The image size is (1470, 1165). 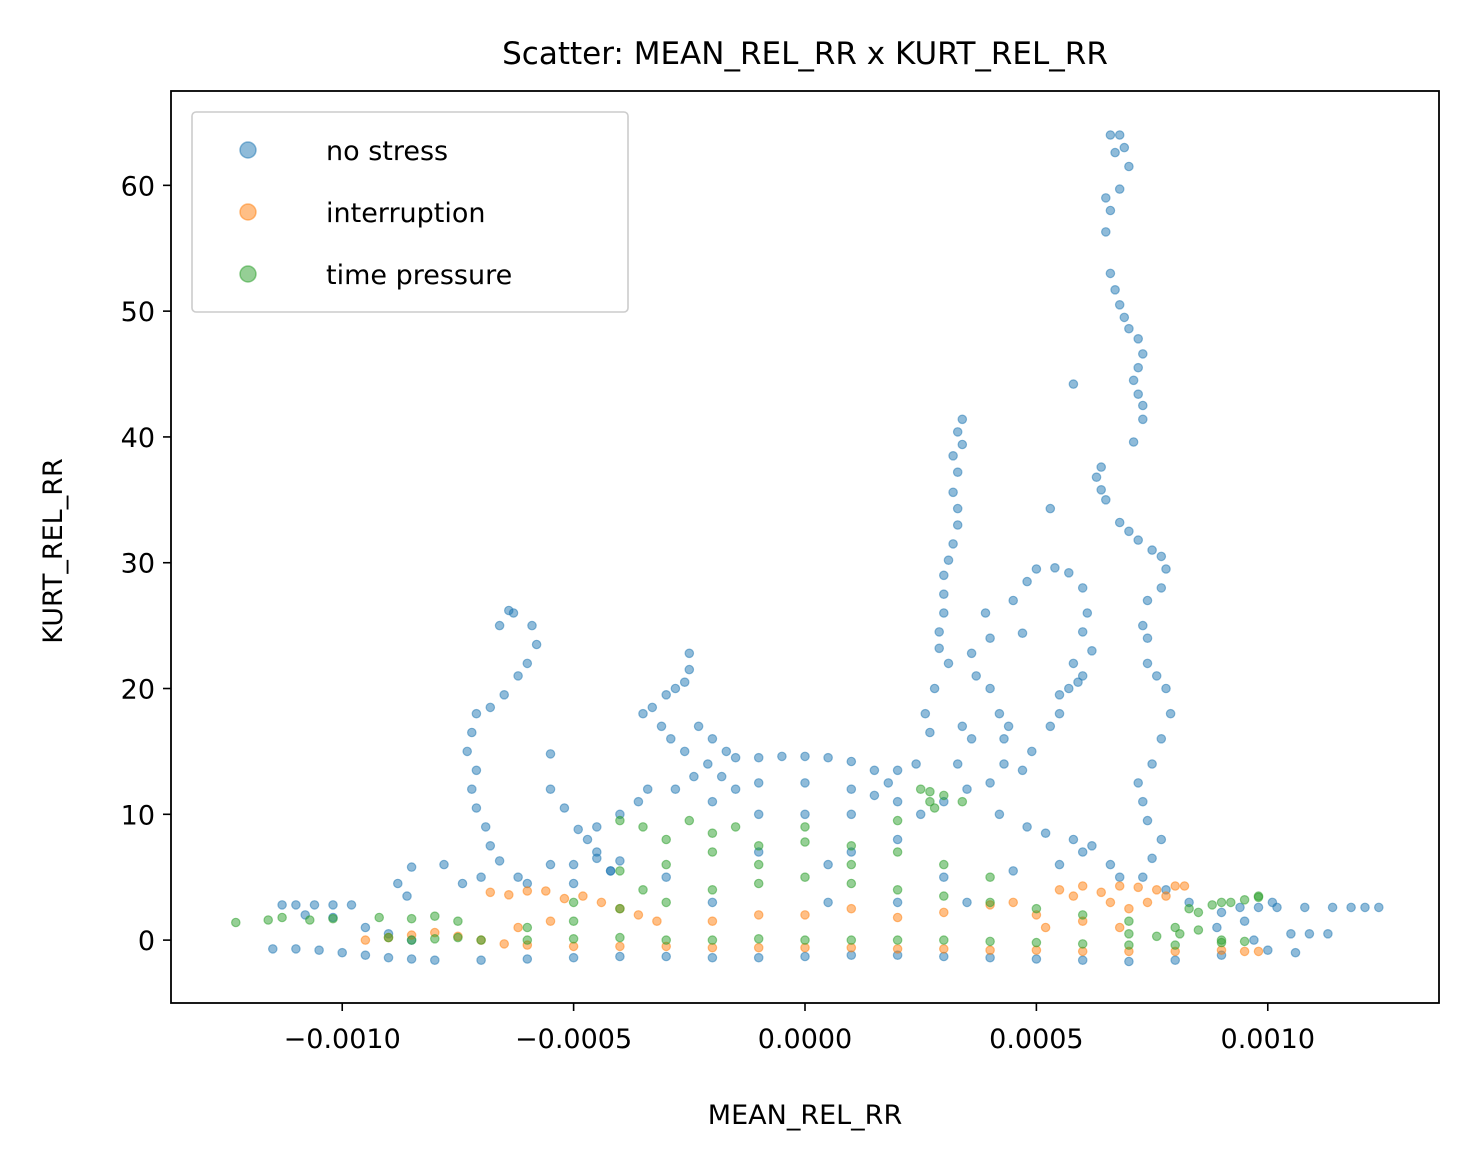 What do you see at coordinates (805, 54) in the screenshot?
I see `chart-title: Scatter: MEAN_REL_RR x KURT_REL_RR` at bounding box center [805, 54].